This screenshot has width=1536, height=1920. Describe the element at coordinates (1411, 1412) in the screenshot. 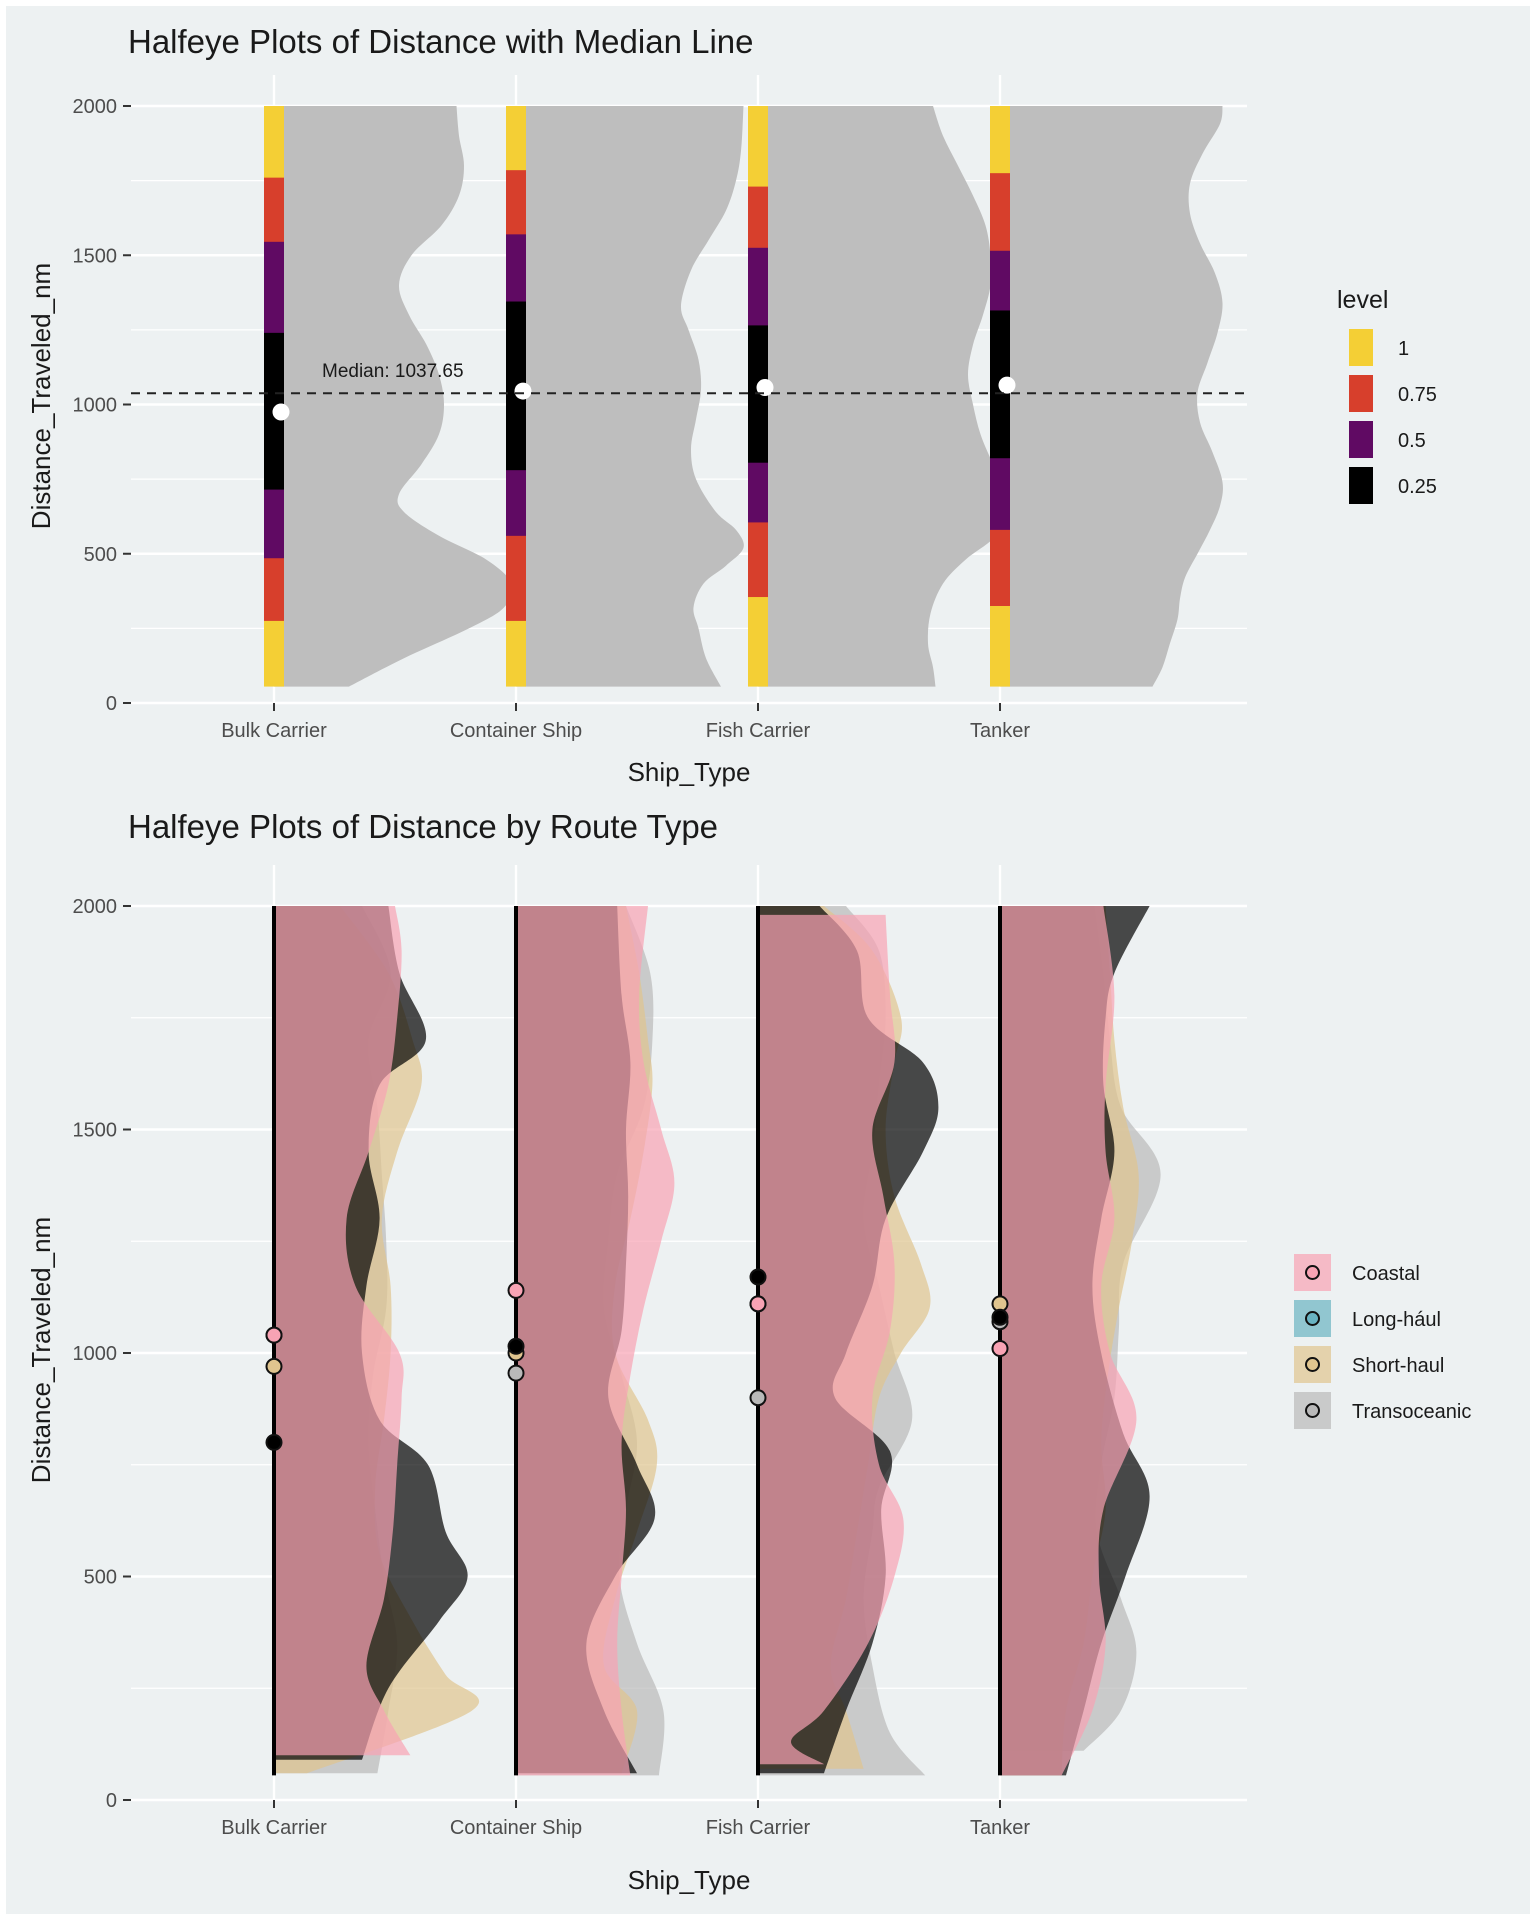

I see `legend-label-transoceanic: Transoceanic` at that location.